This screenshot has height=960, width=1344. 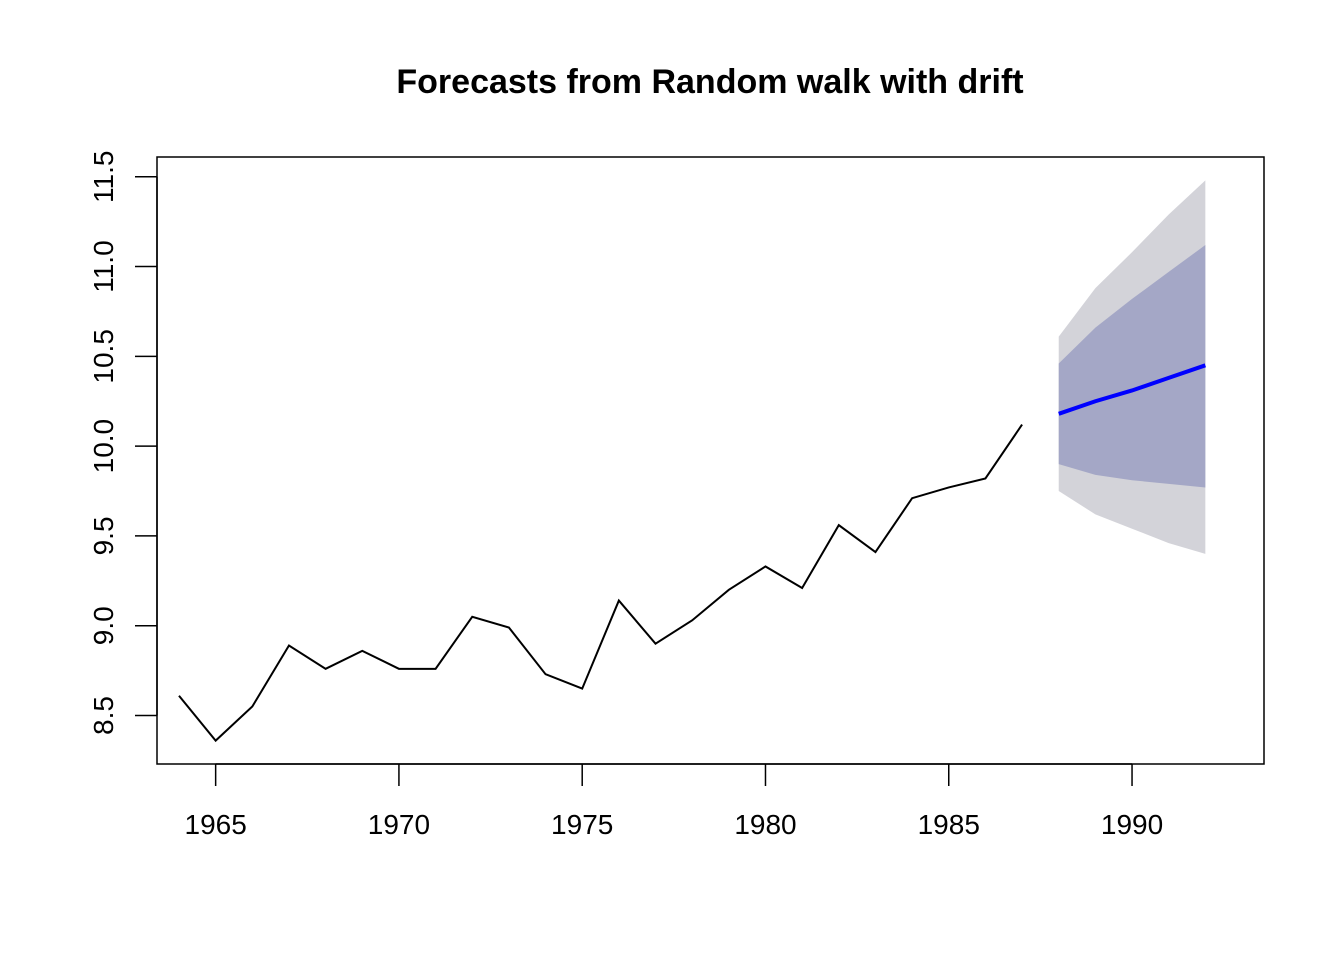 I want to click on prediction-interval-80-band, so click(x=1132, y=366).